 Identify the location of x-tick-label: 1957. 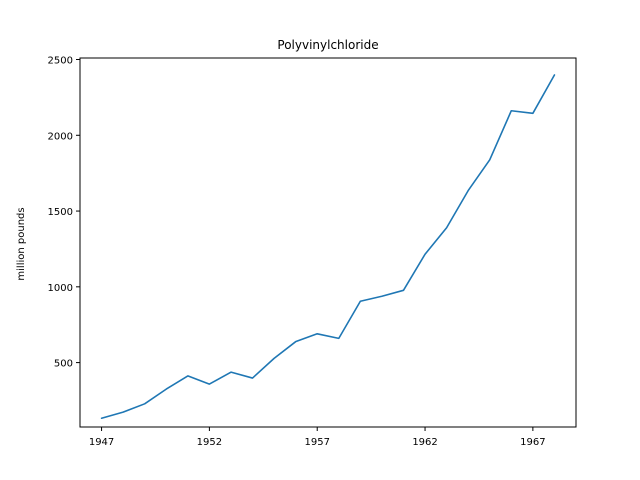
(316, 442).